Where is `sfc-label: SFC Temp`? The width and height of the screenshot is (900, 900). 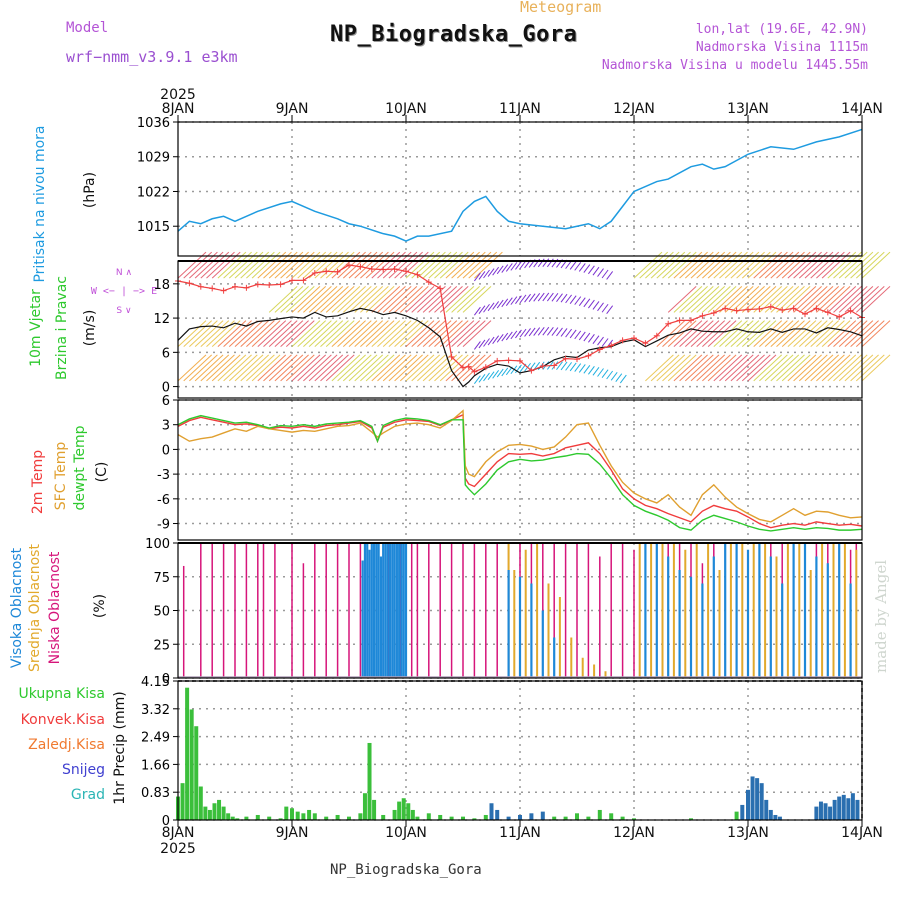
sfc-label: SFC Temp is located at coordinates (61, 476).